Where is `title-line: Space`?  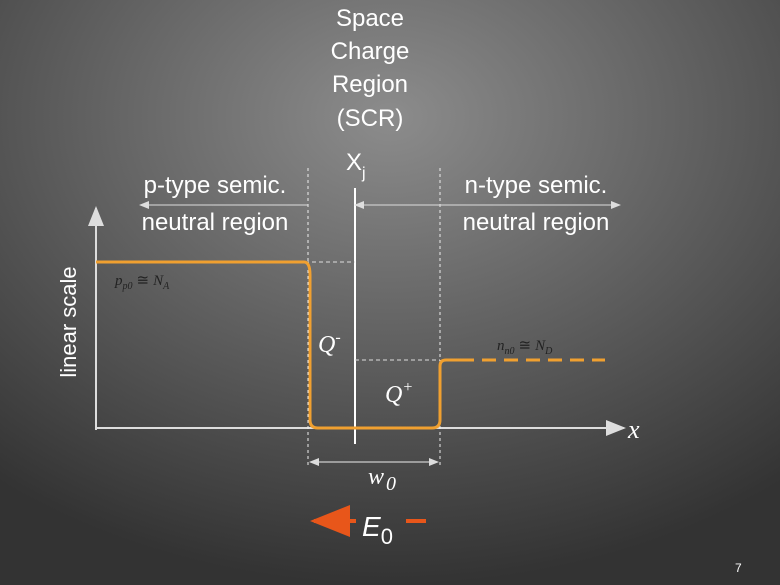 title-line: Space is located at coordinates (370, 18).